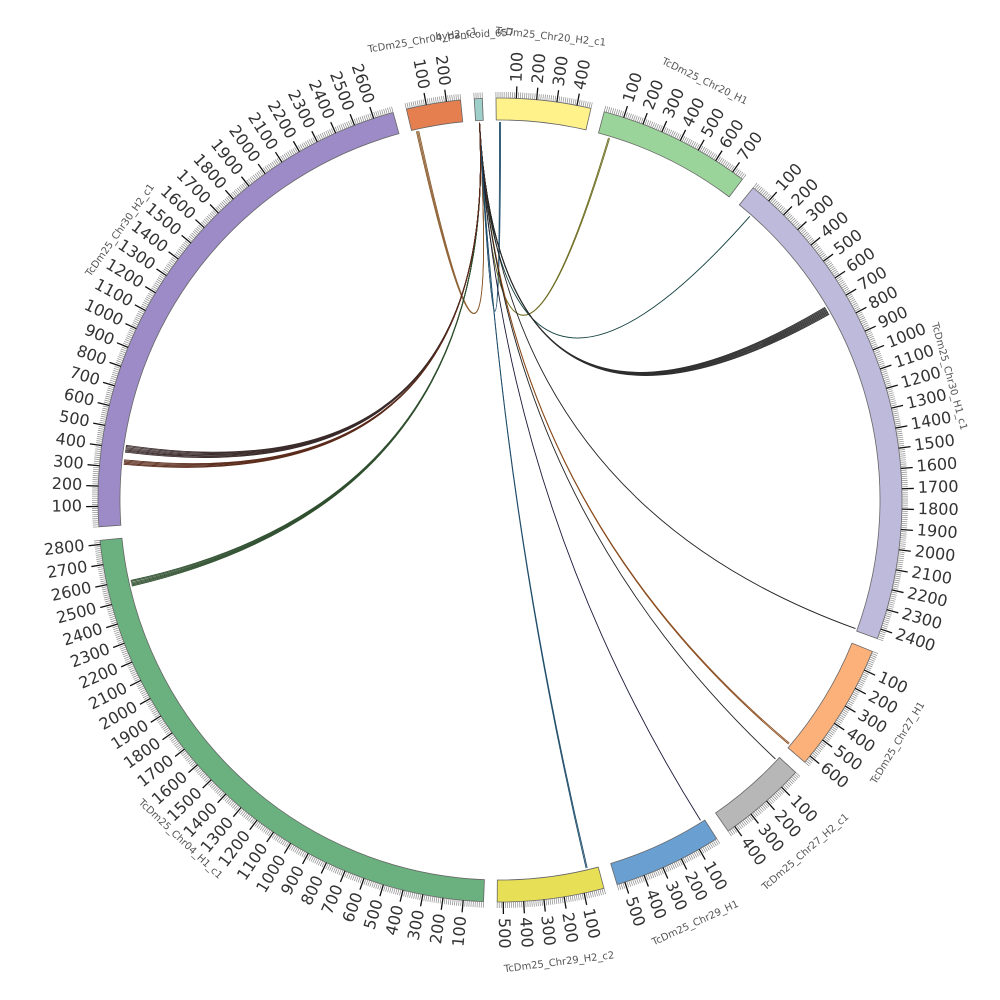 This screenshot has width=1000, height=1000. I want to click on ideogram-tcdm25-chr04-h1-c1, so click(292, 720).